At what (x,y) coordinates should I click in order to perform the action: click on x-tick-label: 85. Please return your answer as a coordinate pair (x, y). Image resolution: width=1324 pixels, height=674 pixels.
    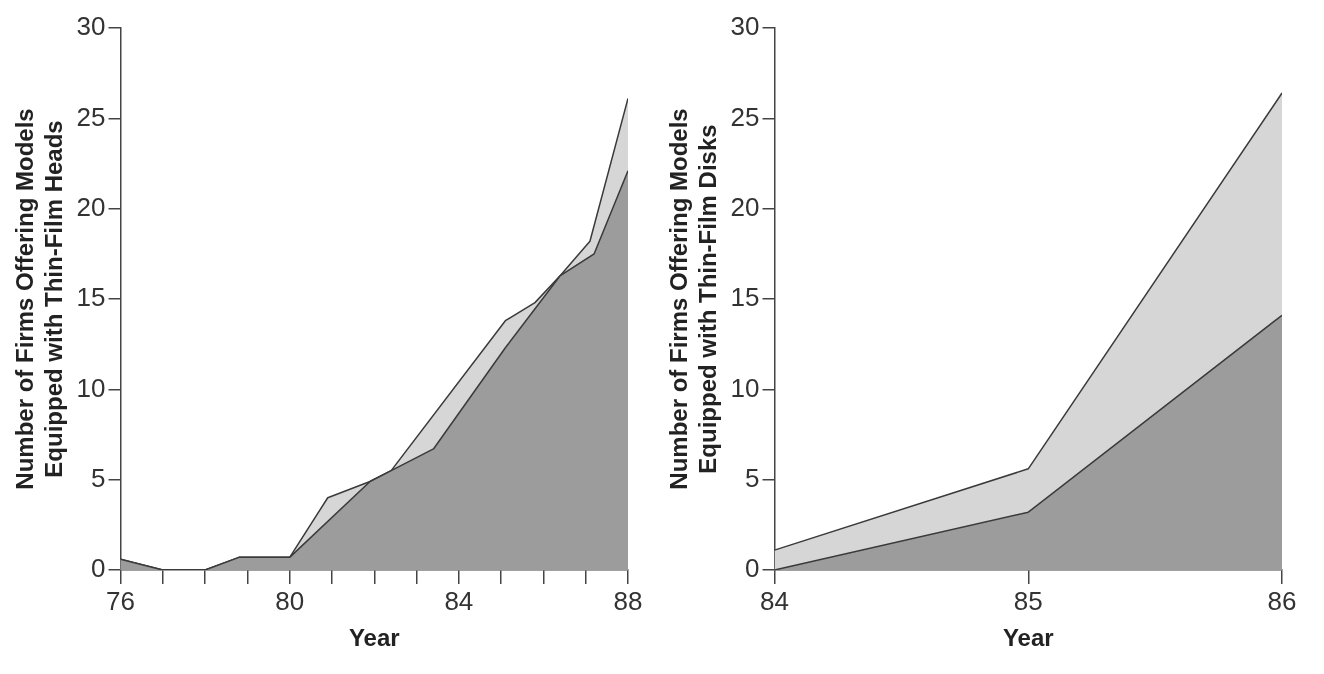
    Looking at the image, I should click on (1028, 600).